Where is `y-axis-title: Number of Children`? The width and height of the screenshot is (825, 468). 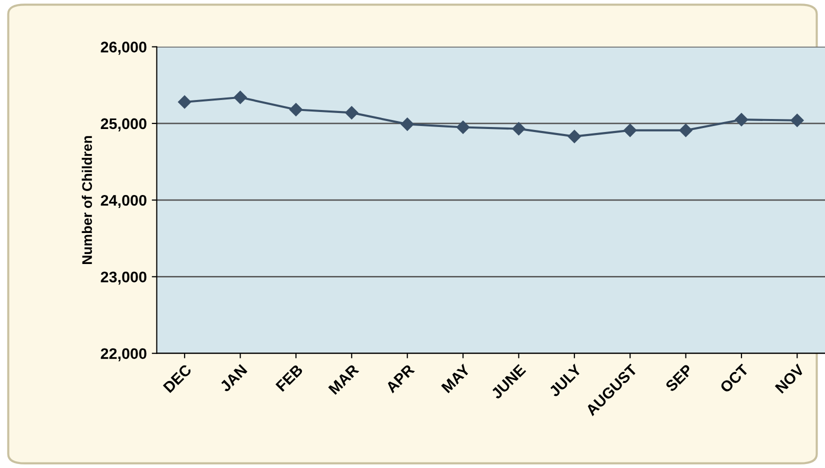
y-axis-title: Number of Children is located at coordinates (87, 200).